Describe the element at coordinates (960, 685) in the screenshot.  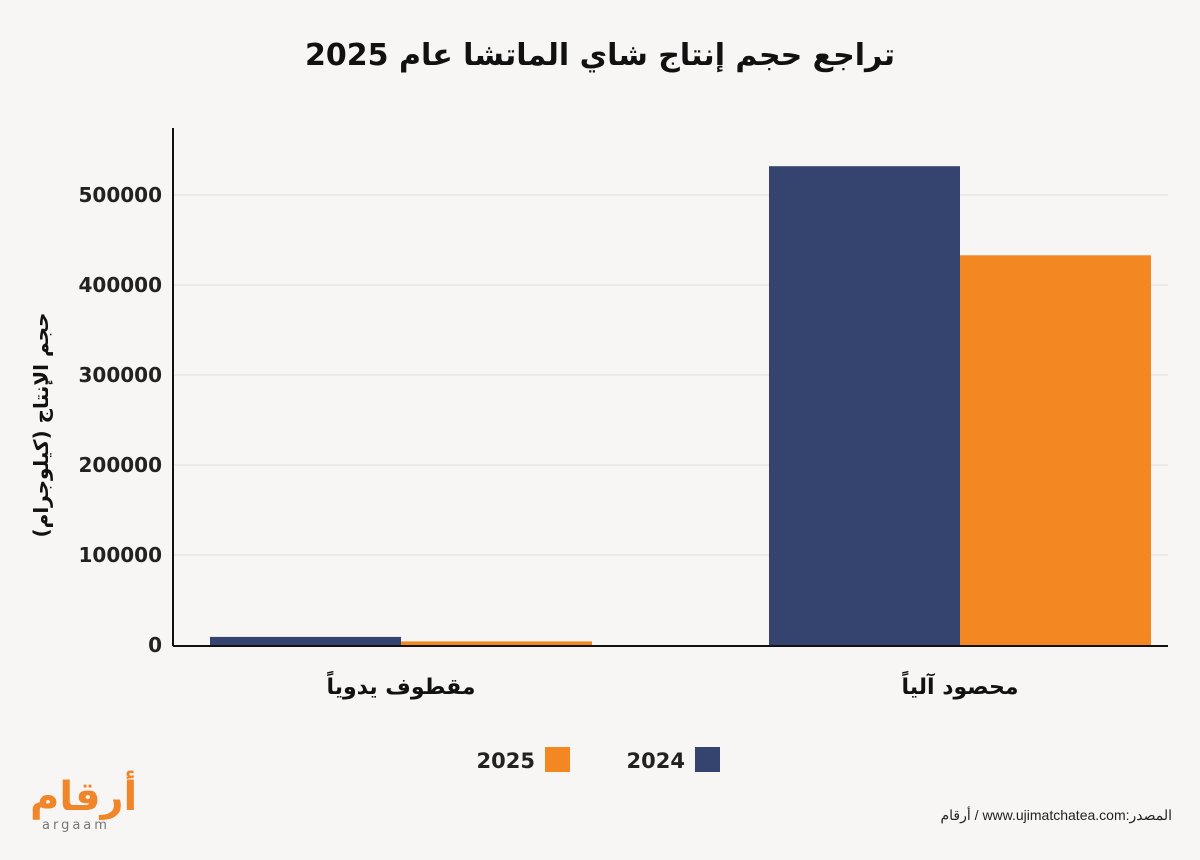
I see `x-tick-label: محصود آلياً` at that location.